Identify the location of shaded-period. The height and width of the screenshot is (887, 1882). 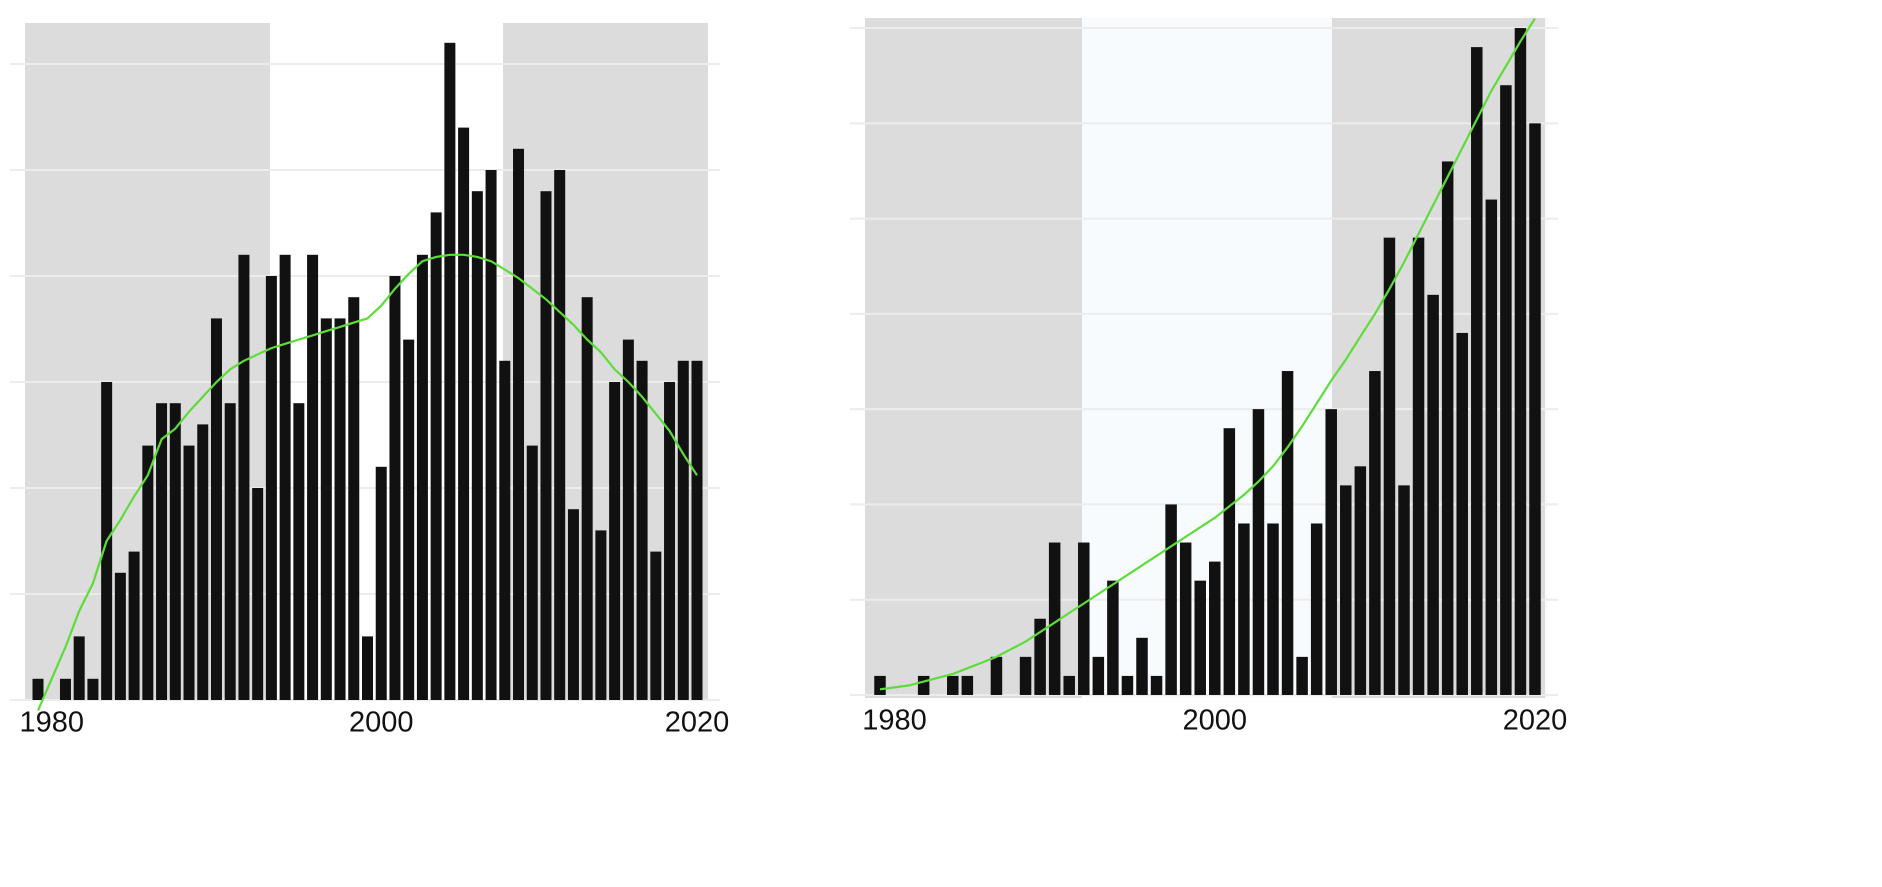
(973, 358).